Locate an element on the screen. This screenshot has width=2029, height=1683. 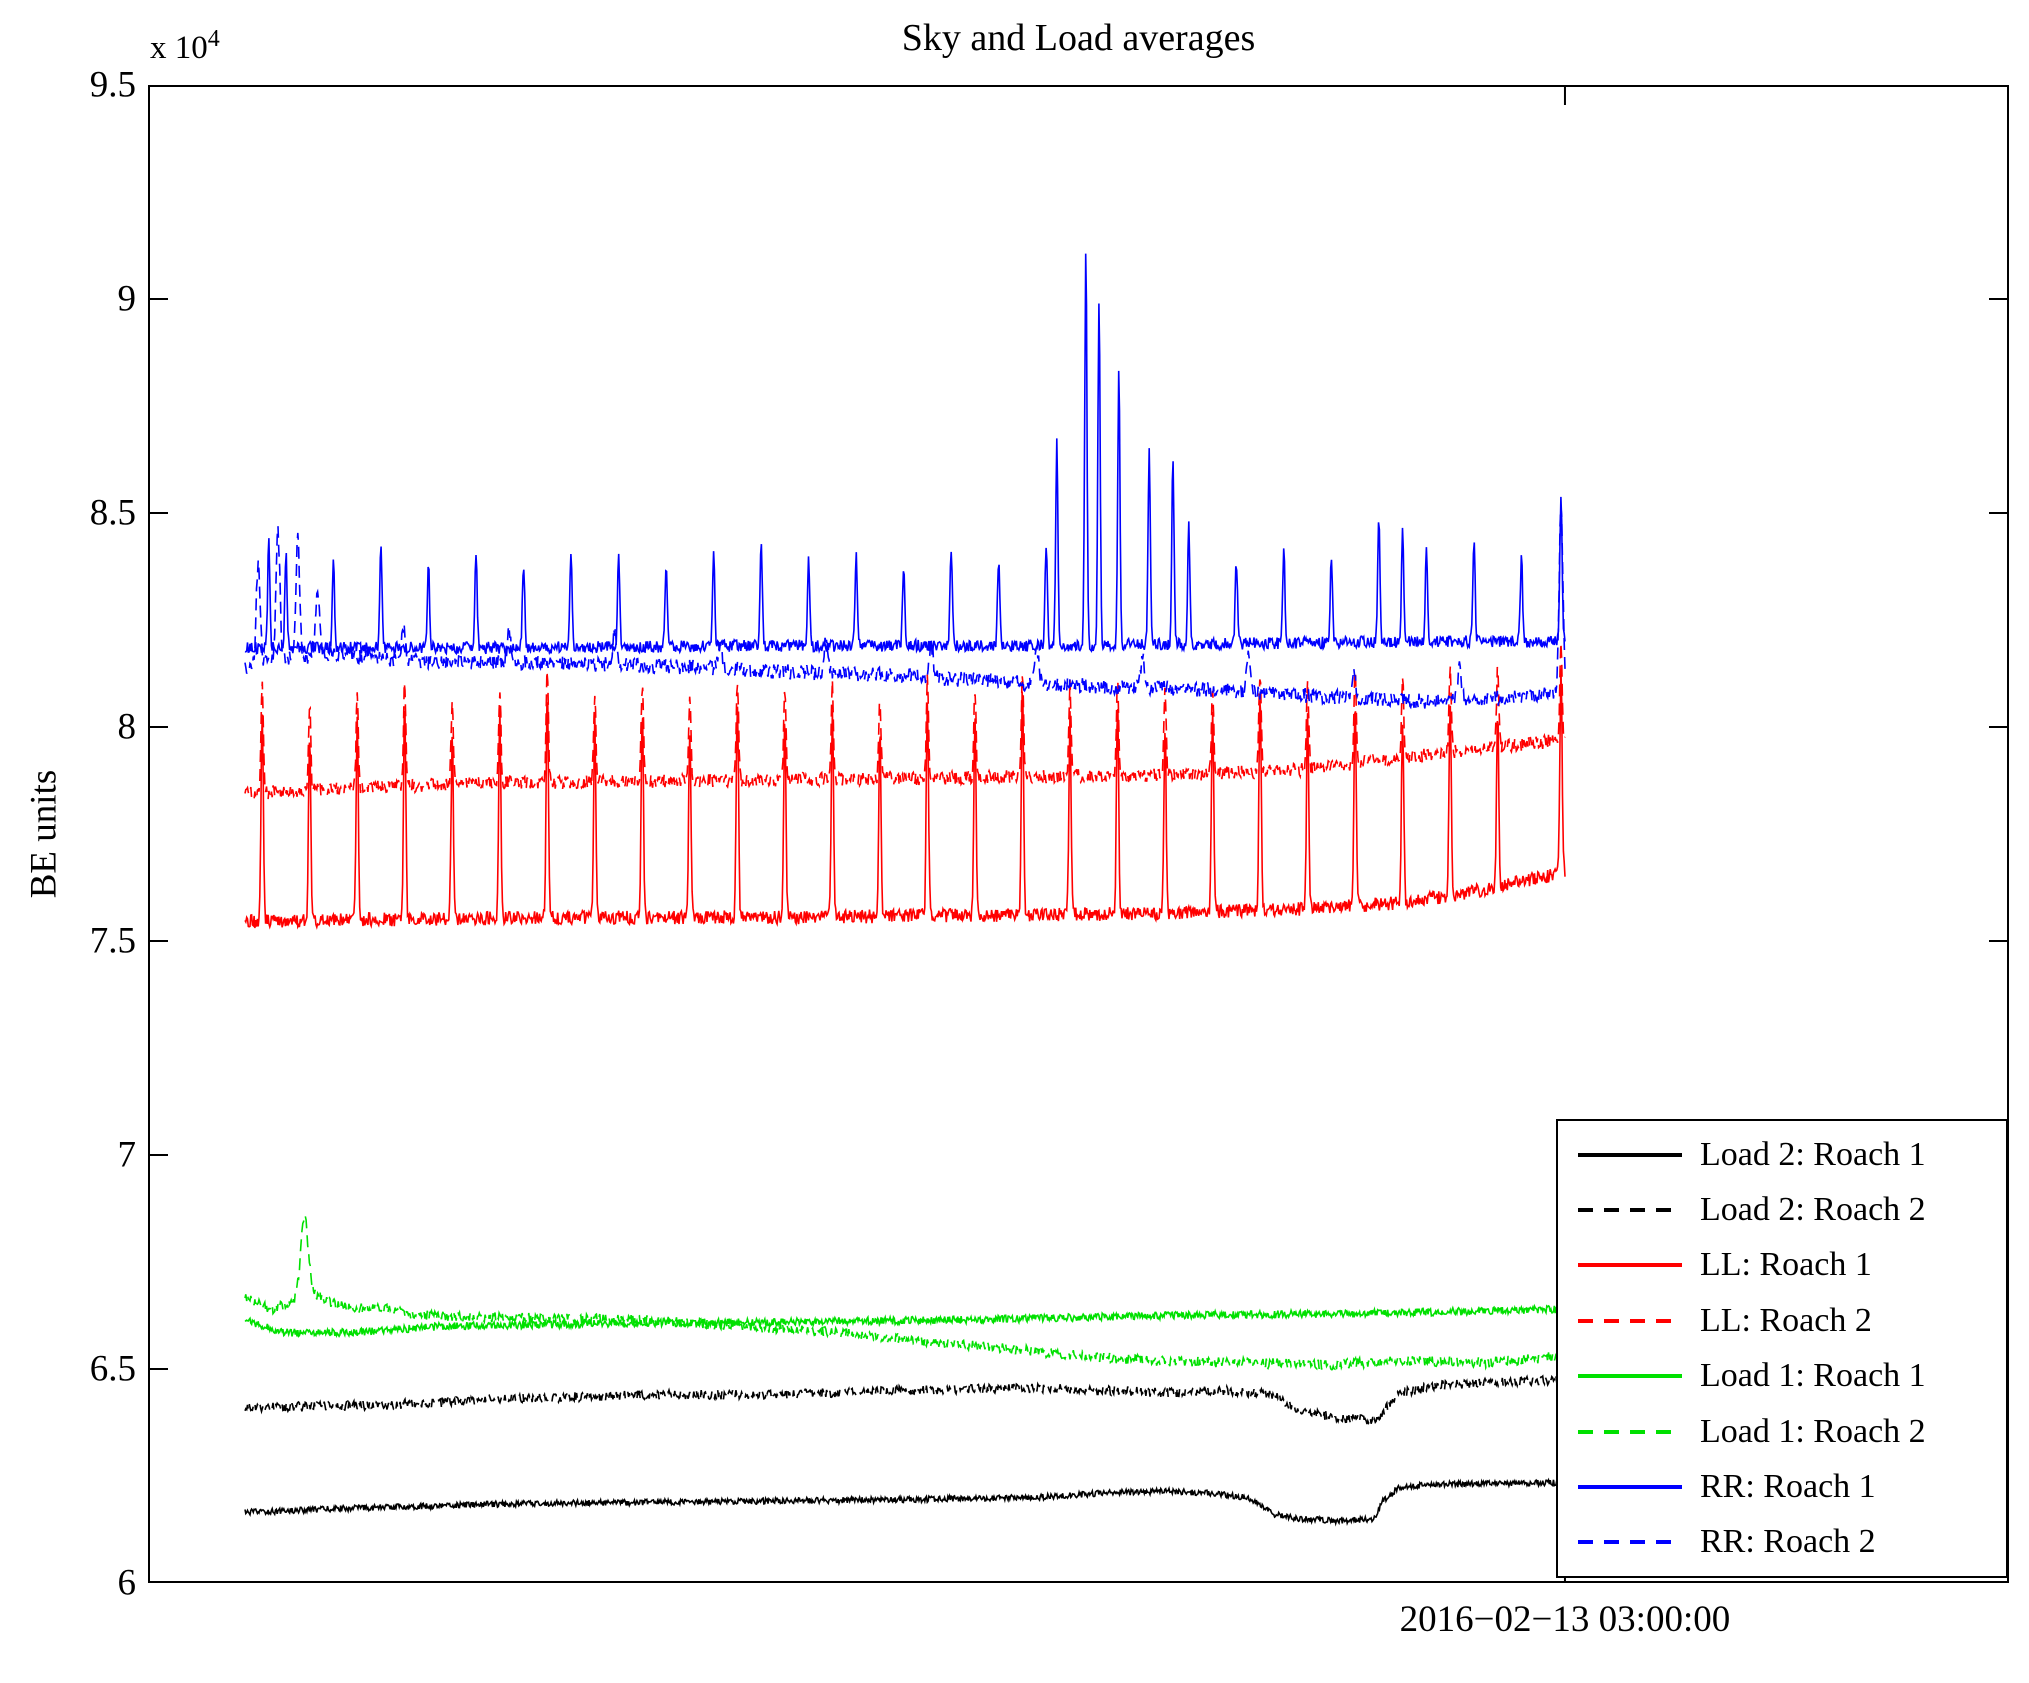
y-tick-label: 6 is located at coordinates (127, 1583).